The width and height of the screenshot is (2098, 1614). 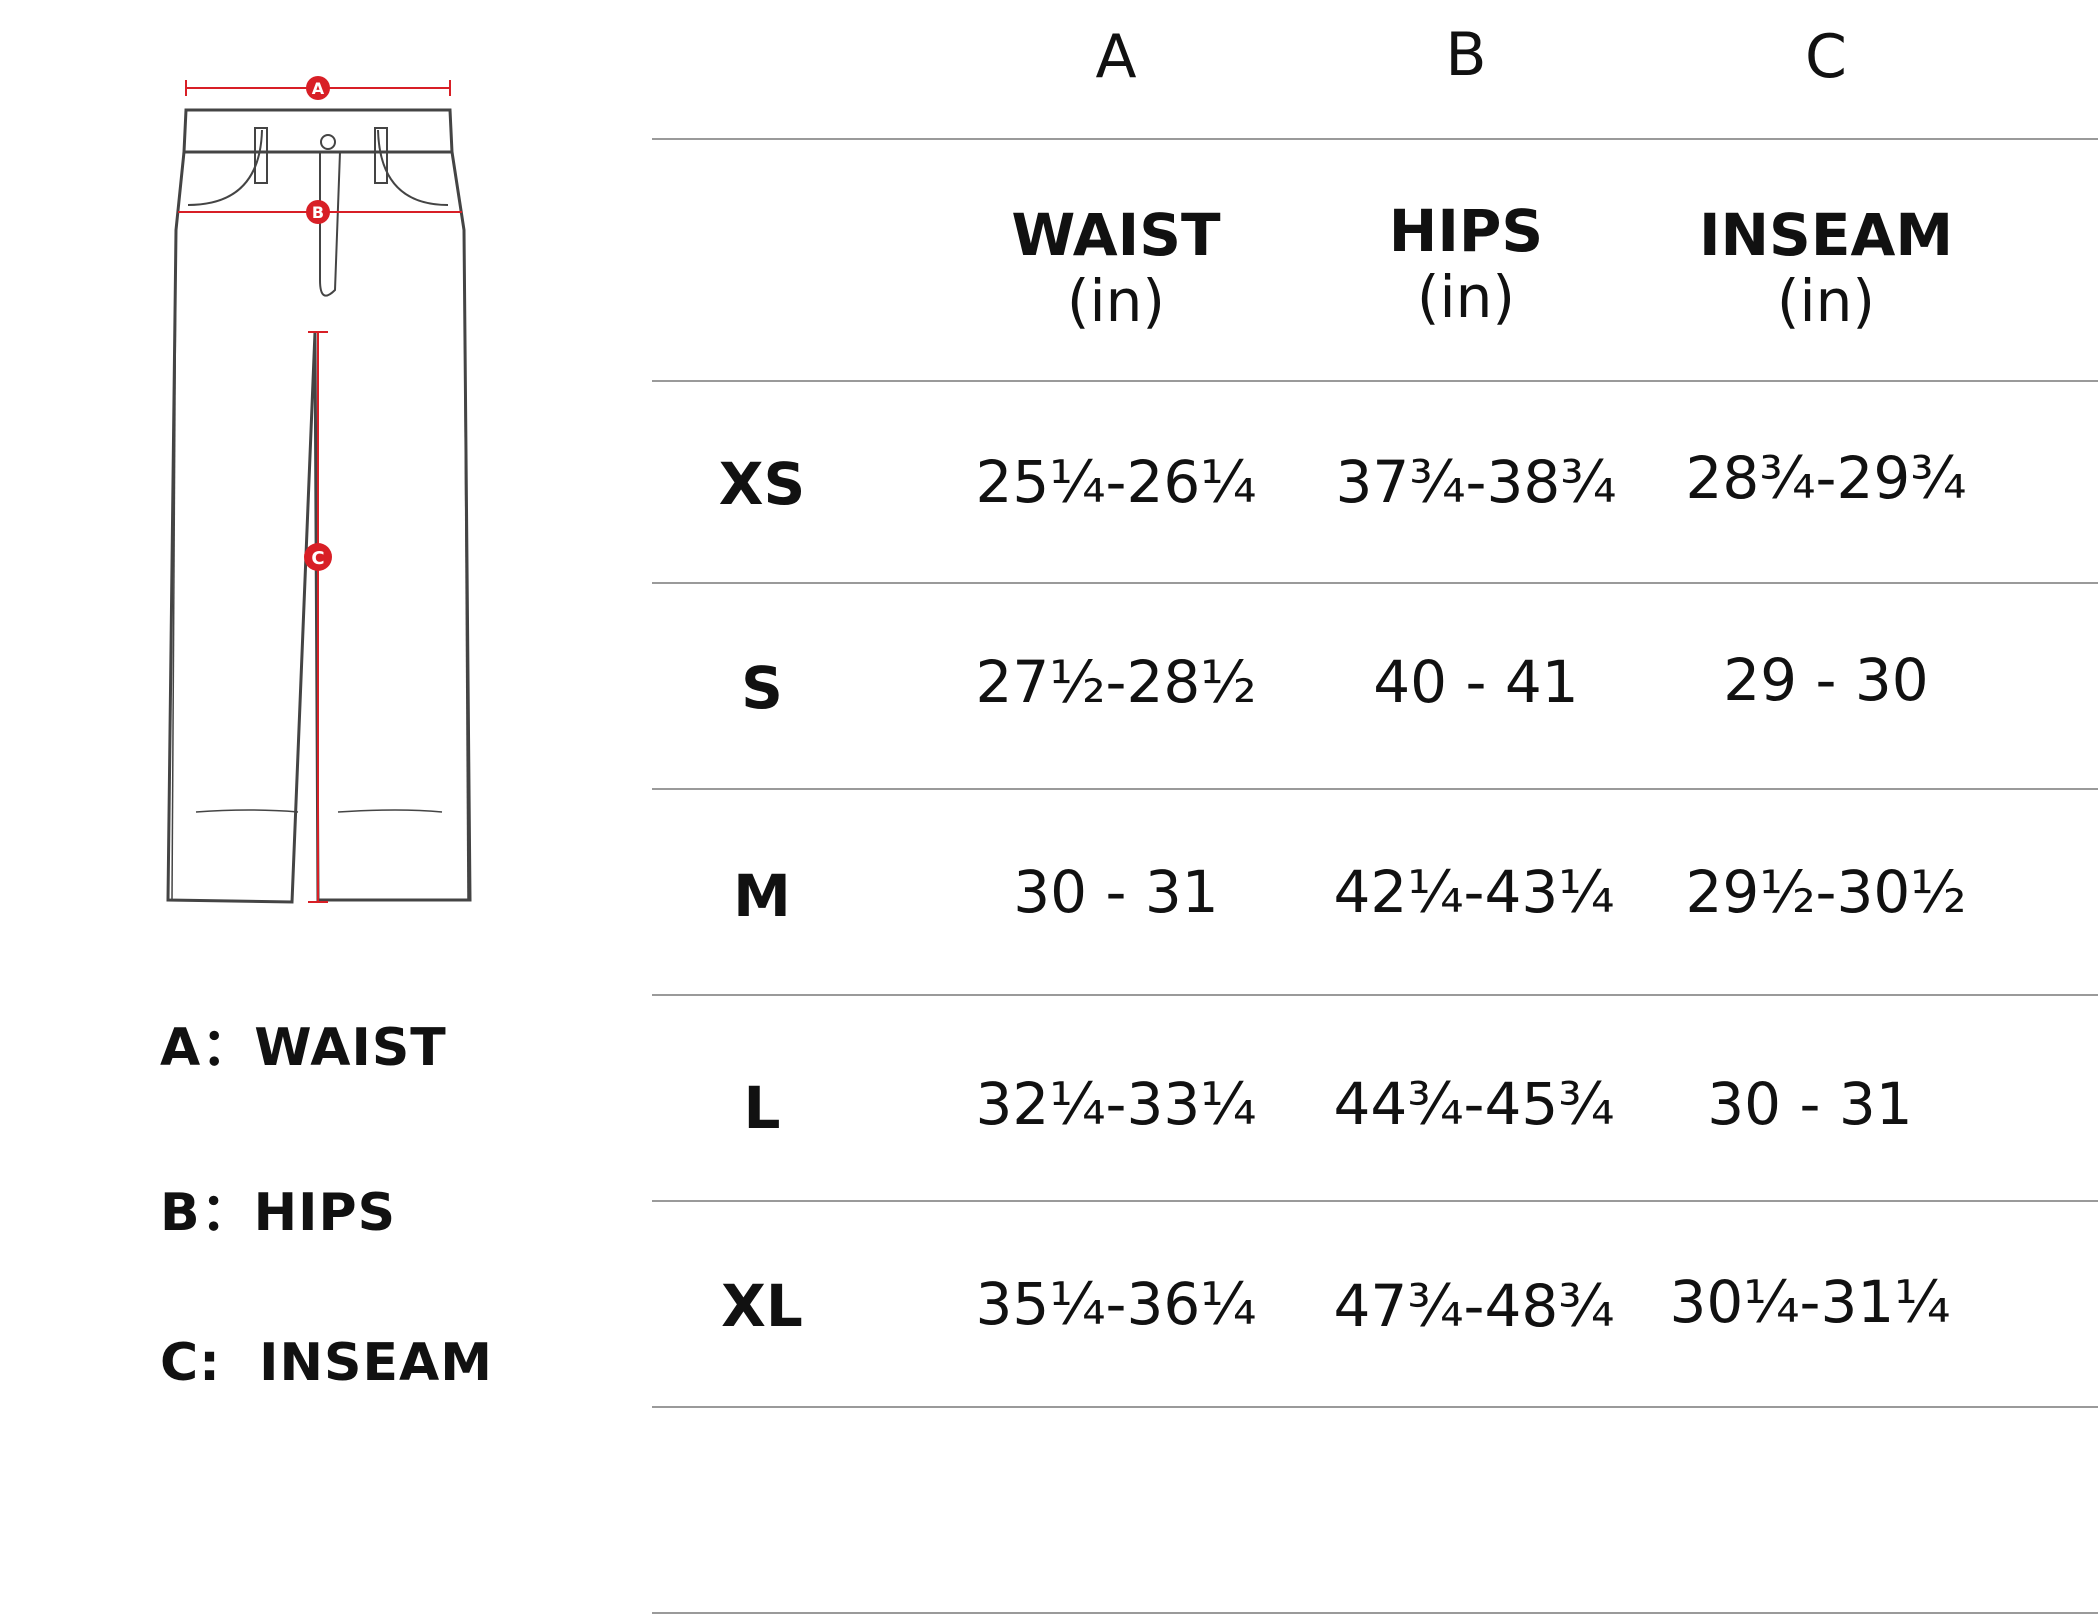 What do you see at coordinates (1826, 235) in the screenshot?
I see `column-header-name: INSEAM` at bounding box center [1826, 235].